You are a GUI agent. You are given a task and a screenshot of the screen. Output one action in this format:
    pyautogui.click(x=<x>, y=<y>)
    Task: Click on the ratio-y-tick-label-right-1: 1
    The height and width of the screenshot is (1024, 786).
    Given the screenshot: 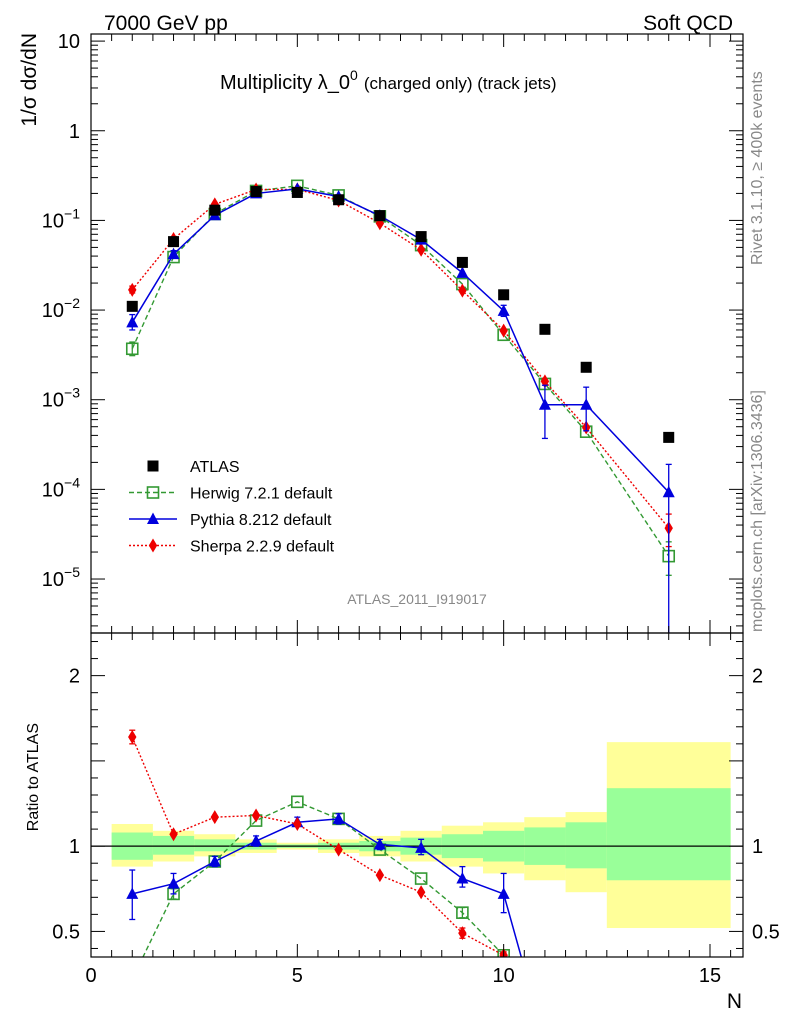 What is the action you would take?
    pyautogui.click(x=757, y=847)
    